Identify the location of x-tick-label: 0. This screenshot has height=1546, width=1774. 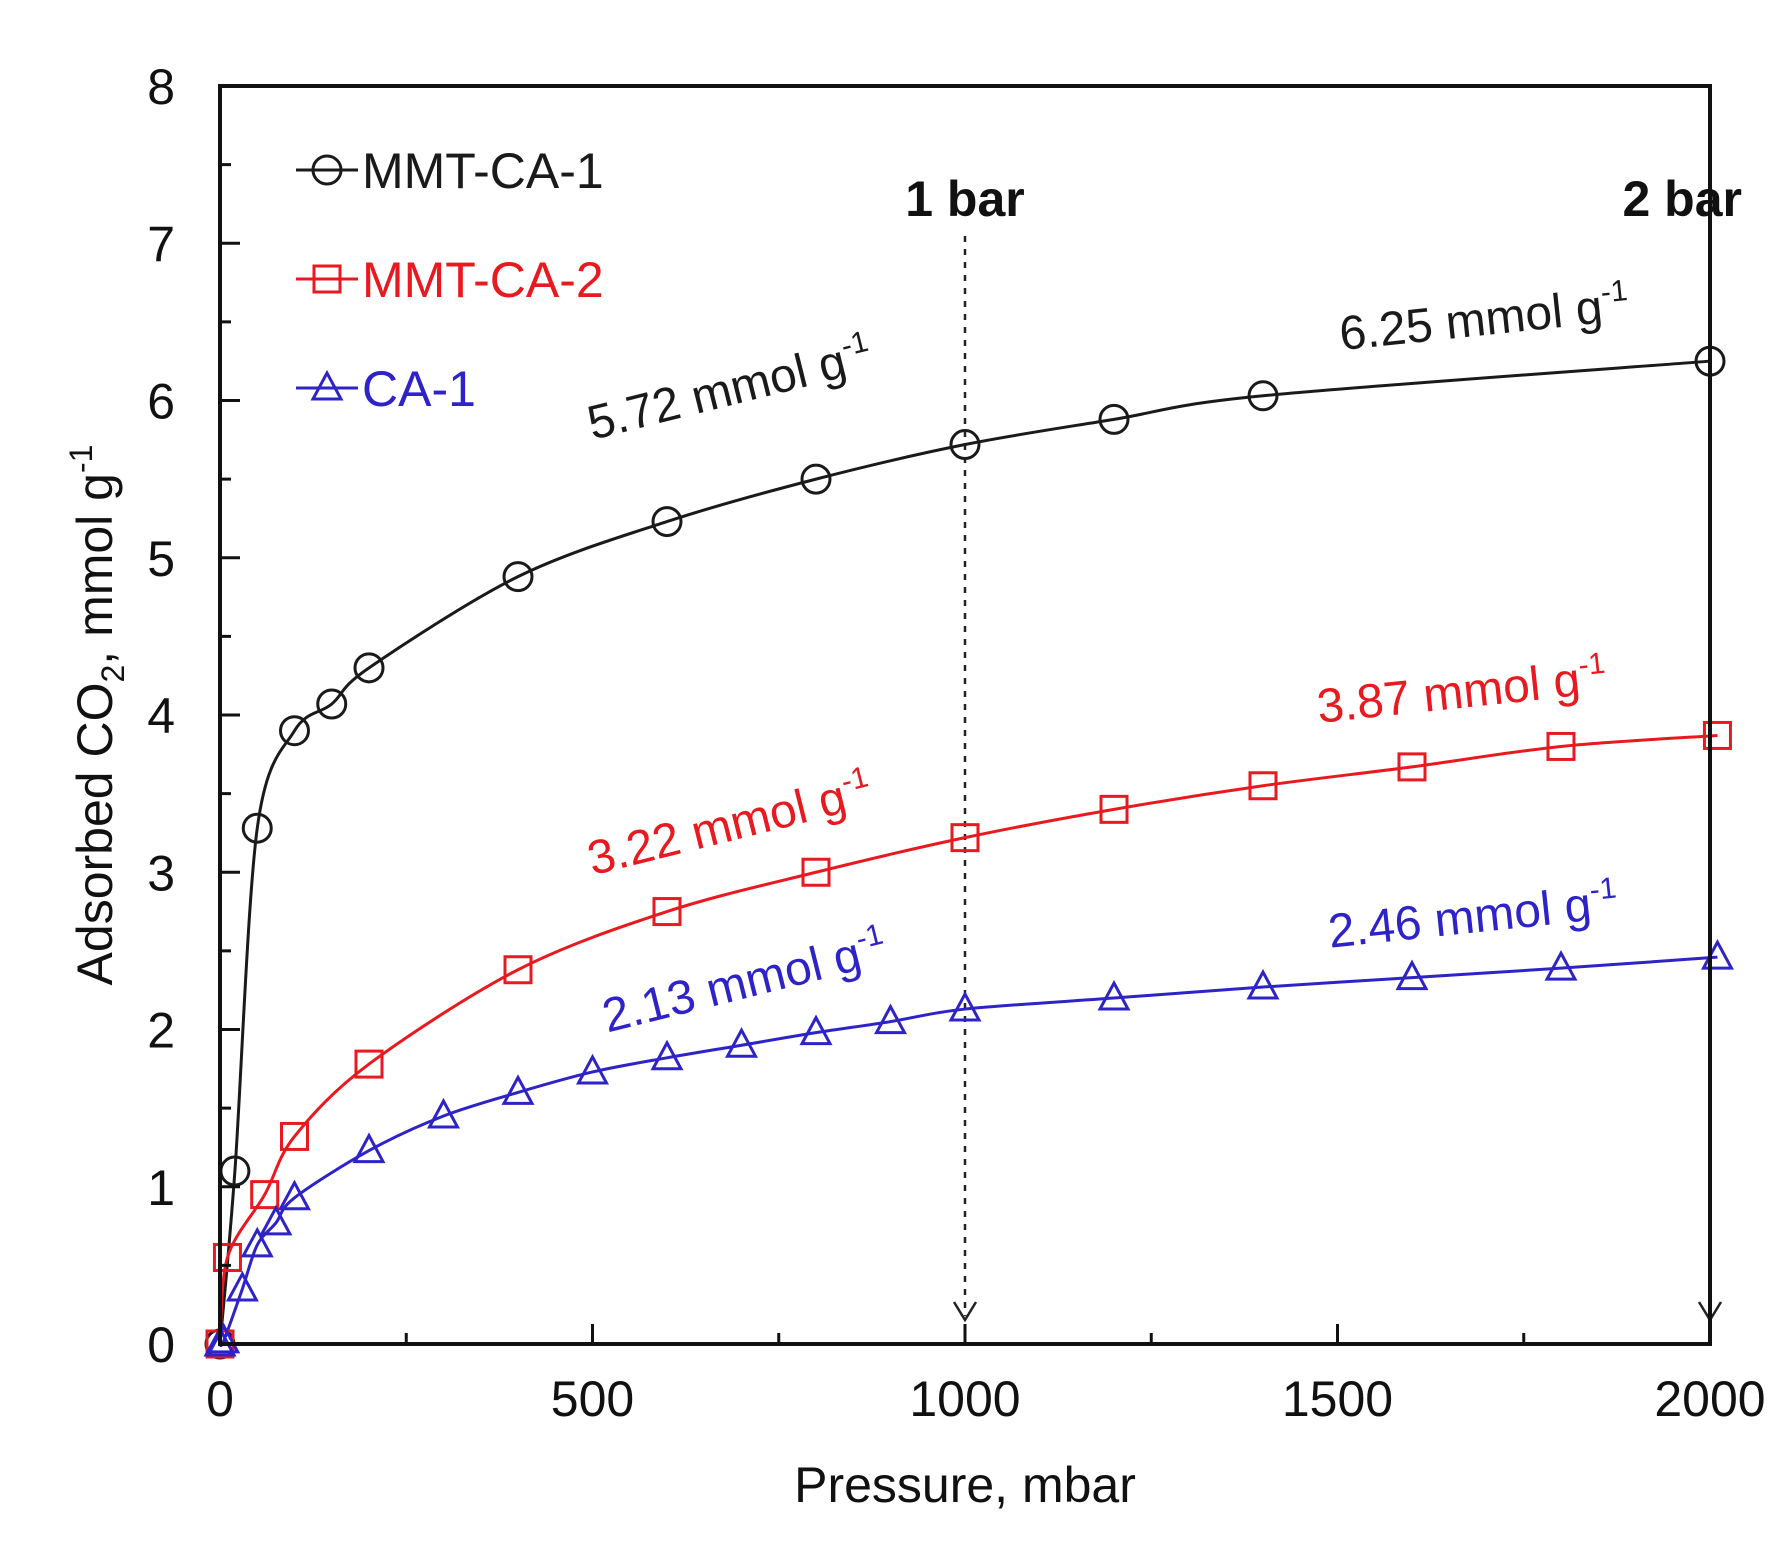
(220, 1399).